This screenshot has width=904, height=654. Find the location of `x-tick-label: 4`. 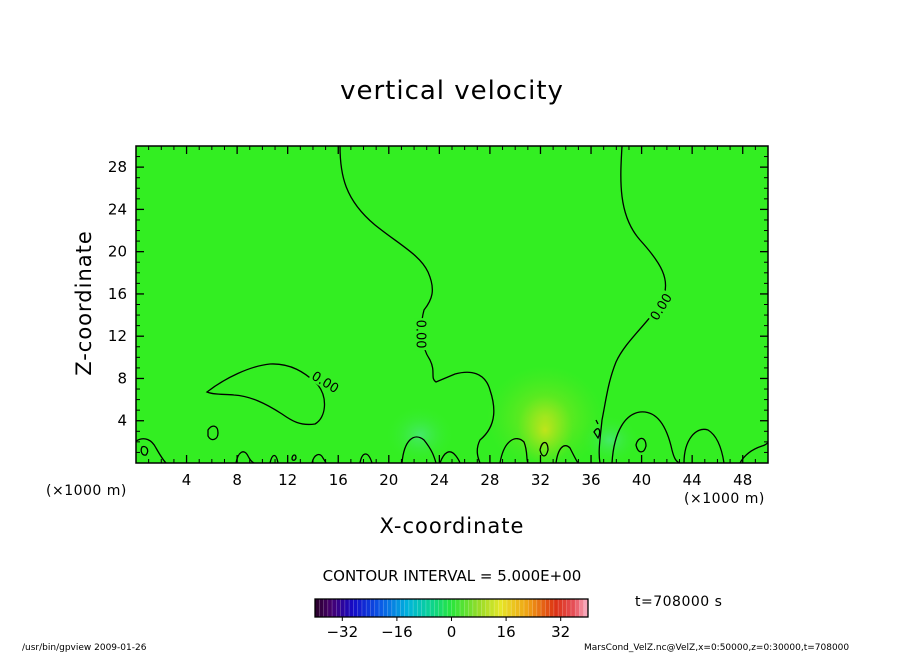

x-tick-label: 4 is located at coordinates (187, 480).